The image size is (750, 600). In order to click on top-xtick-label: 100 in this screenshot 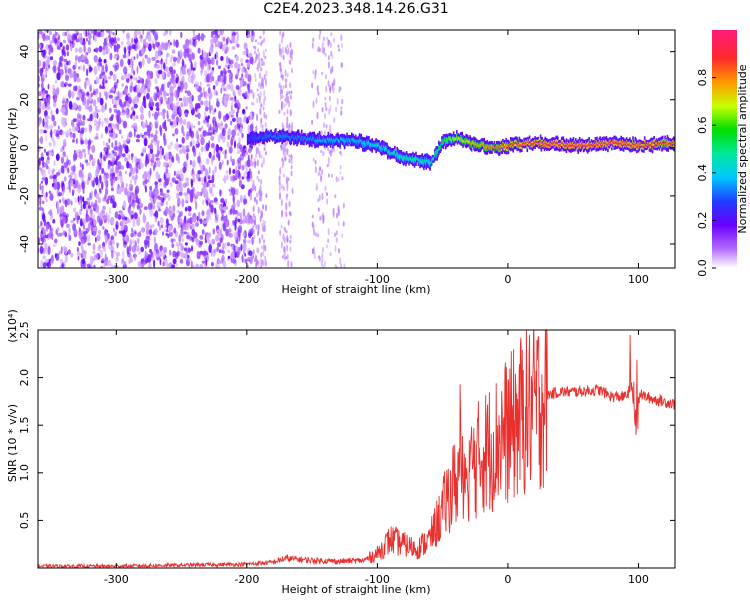, I will do `click(638, 279)`.